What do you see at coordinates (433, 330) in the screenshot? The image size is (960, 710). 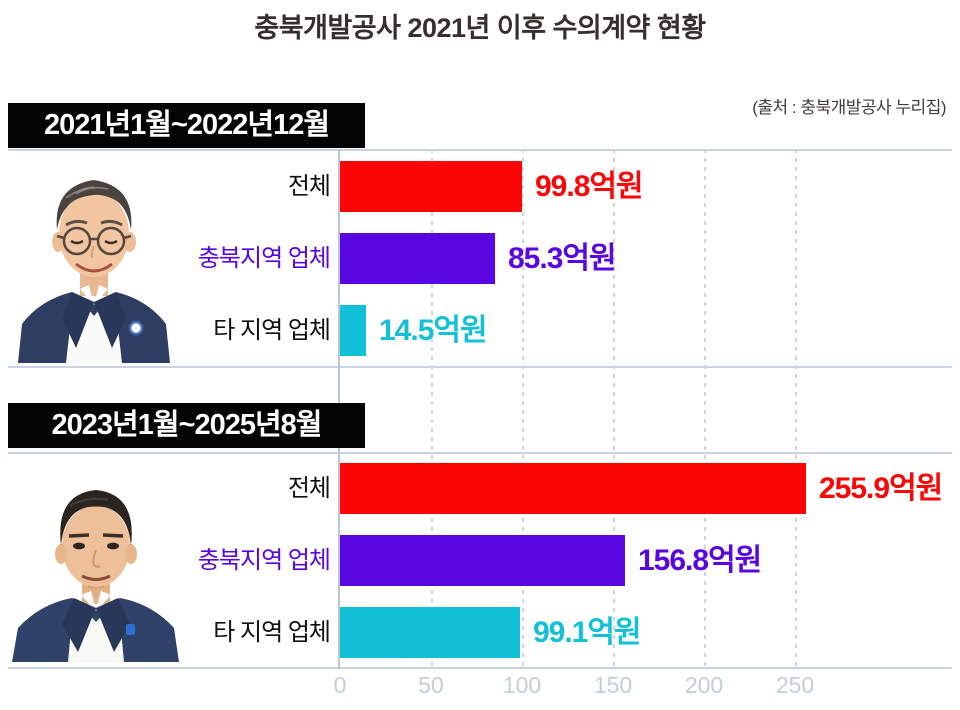 I see `section1-value-label-3: 14.5억원` at bounding box center [433, 330].